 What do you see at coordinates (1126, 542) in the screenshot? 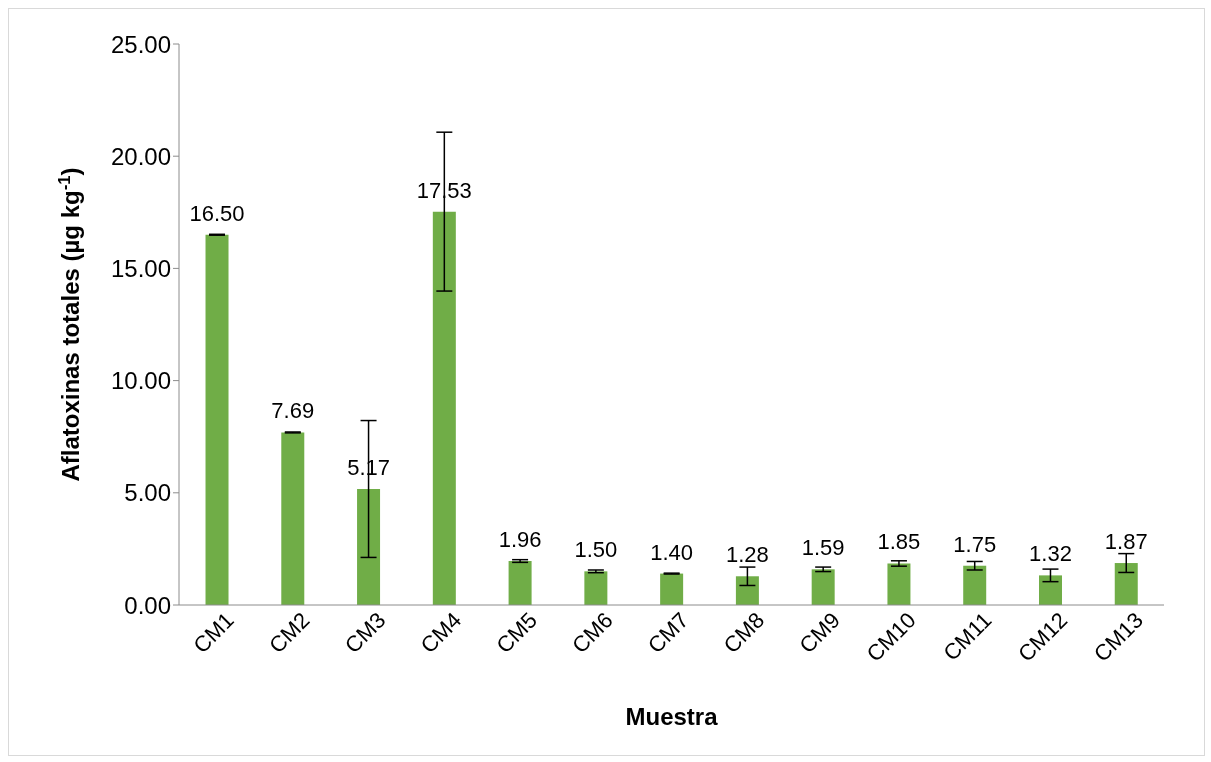
I see `data-label: 1.87` at bounding box center [1126, 542].